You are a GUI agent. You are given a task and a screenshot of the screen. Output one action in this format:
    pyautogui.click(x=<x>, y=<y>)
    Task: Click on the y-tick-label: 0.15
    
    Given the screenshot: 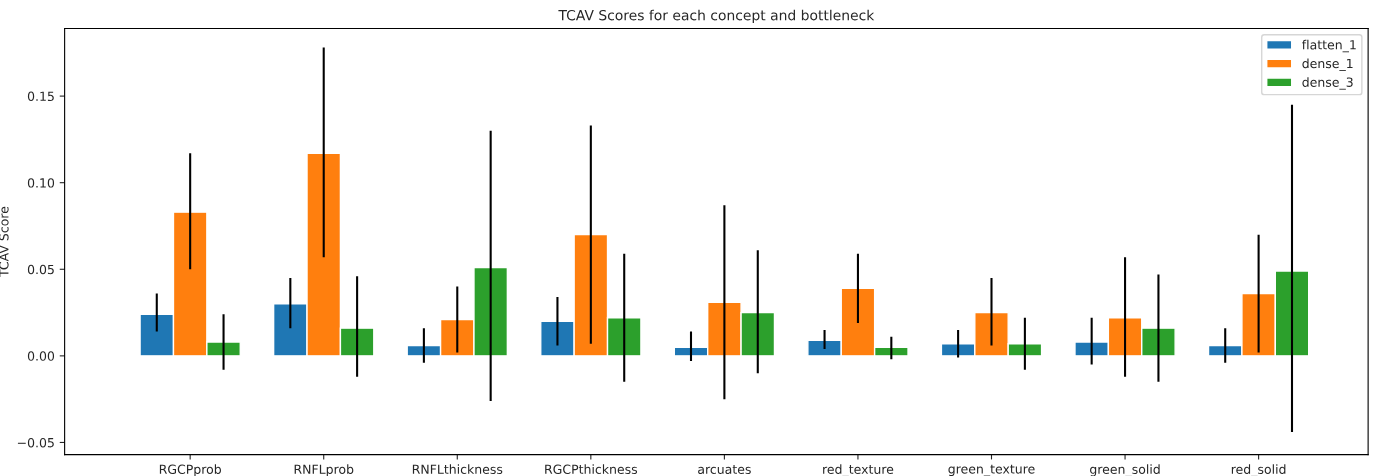 What is the action you would take?
    pyautogui.click(x=40, y=96)
    